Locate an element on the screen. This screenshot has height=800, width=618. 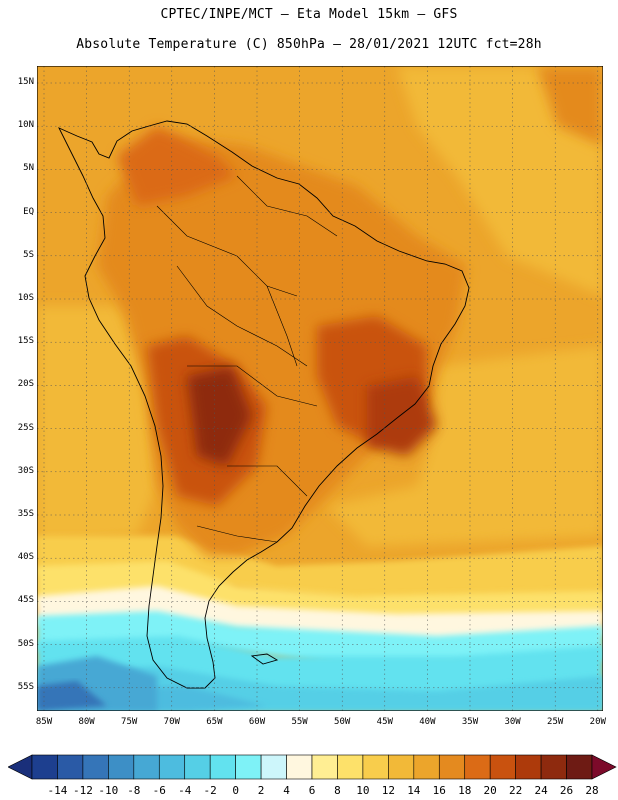
colorbar-label: 22 is located at coordinates (516, 790).